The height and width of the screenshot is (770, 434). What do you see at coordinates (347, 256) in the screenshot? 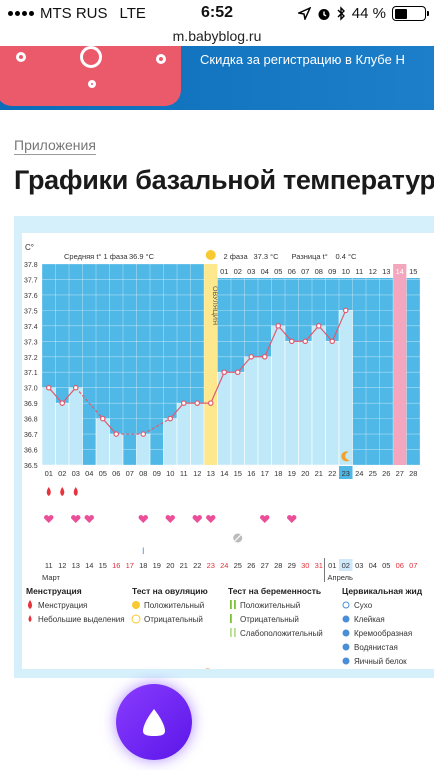
I see `diff-value: 0.4 °C` at bounding box center [347, 256].